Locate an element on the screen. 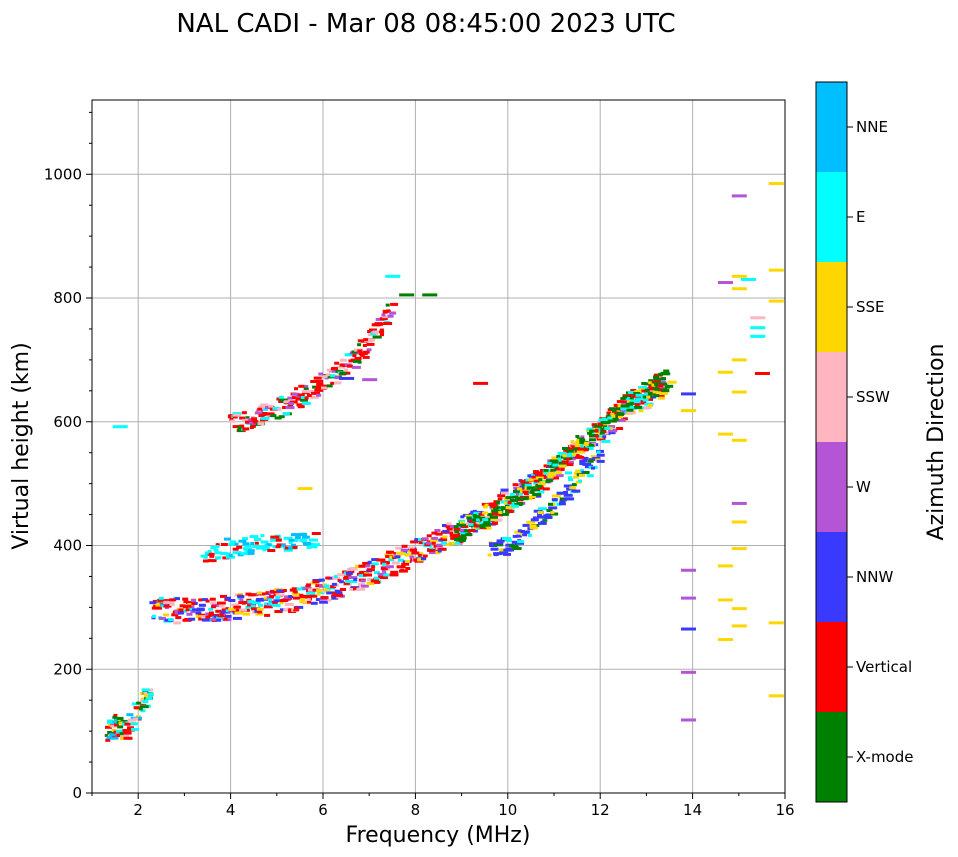  x-tick-label: 2 is located at coordinates (138, 810).